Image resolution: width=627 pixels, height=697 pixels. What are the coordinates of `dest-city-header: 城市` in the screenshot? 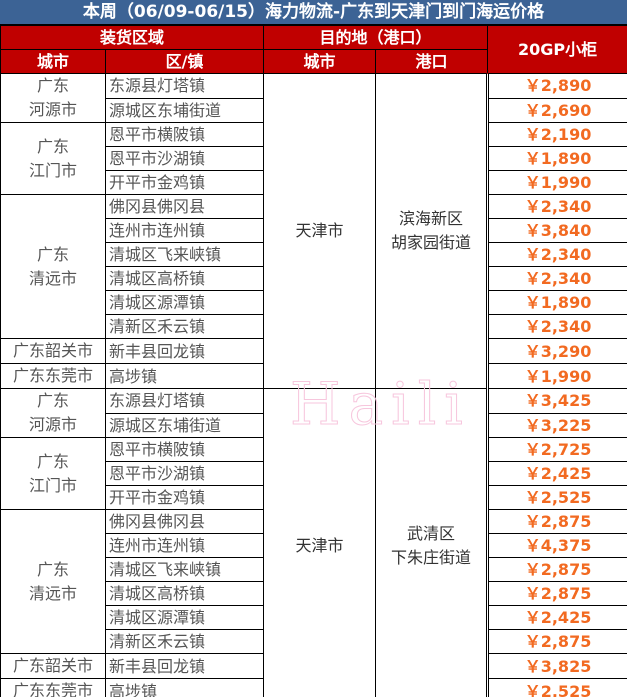 It's located at (320, 61).